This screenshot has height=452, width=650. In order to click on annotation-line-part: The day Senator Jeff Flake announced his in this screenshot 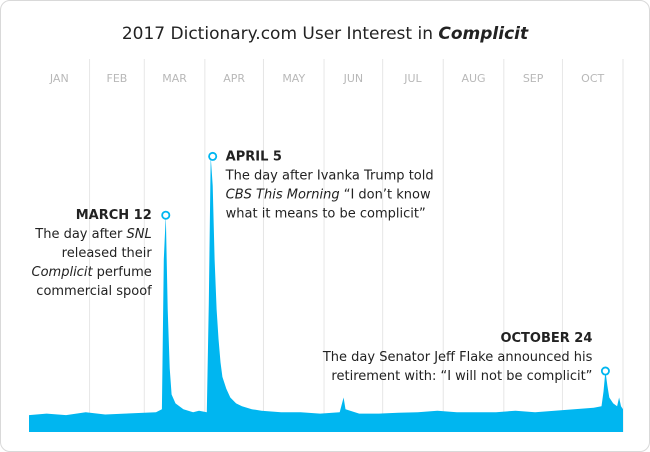, I will do `click(457, 357)`.